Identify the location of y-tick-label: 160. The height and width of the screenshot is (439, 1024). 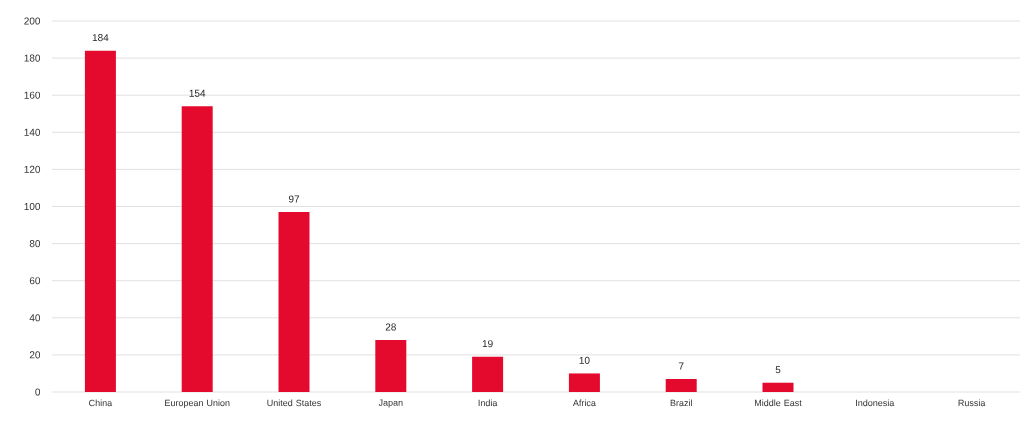
(32, 95).